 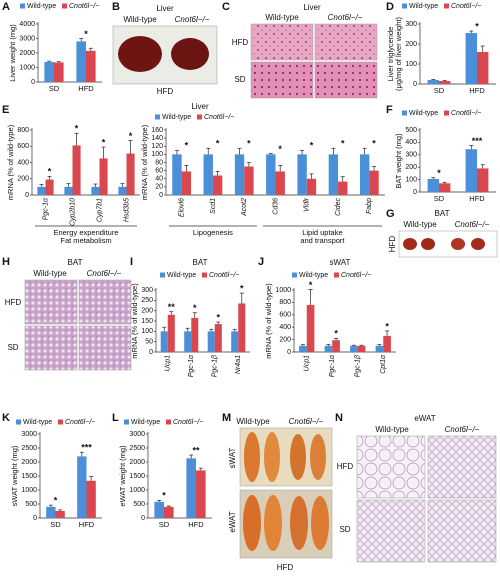 I want to click on group-label: Lipogenesis, so click(x=213, y=232).